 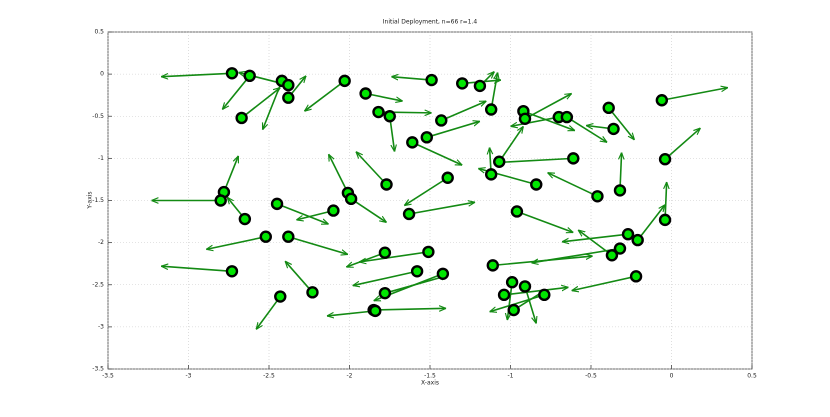 I want to click on y-tick-label: -2, so click(x=101, y=242).